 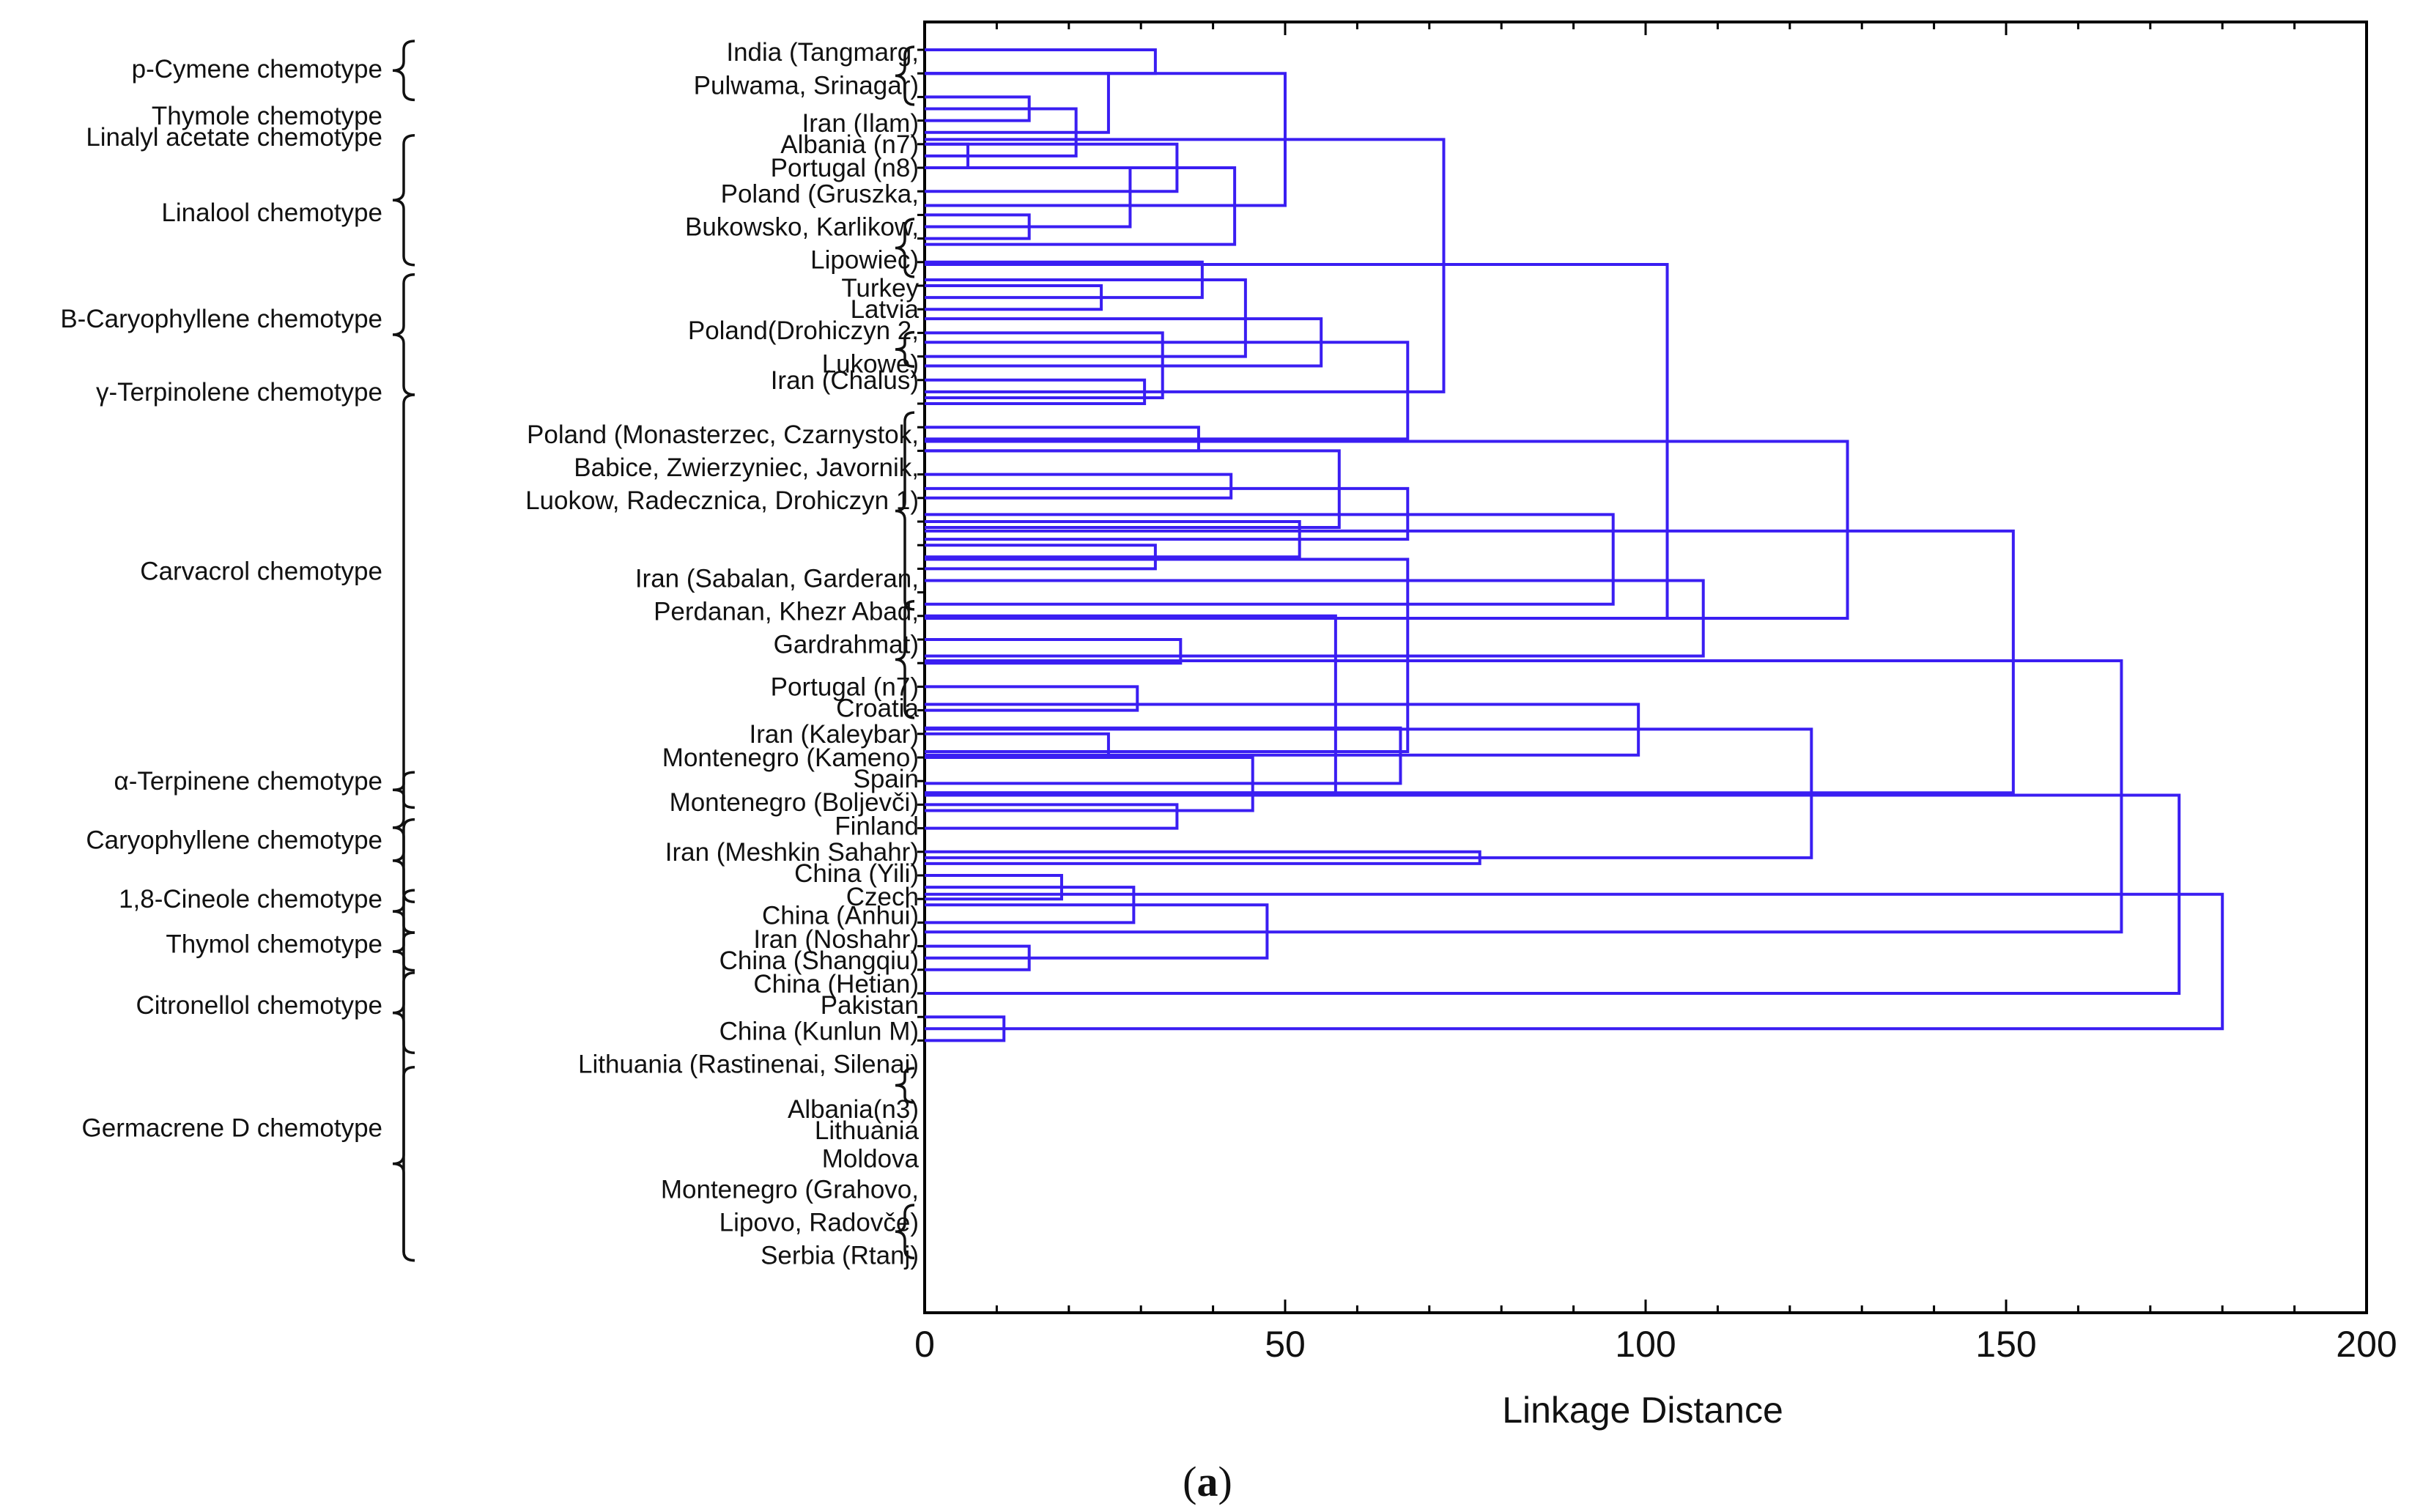 I want to click on chemotype-label: 1,8-Cineole chemotype, so click(x=250, y=899).